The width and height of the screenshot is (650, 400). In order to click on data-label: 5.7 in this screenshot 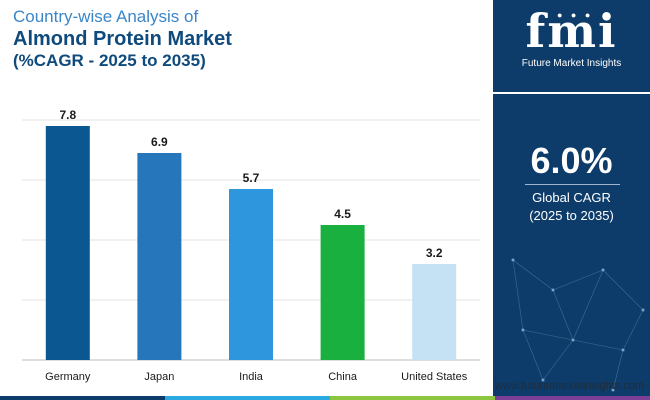, I will do `click(251, 178)`.